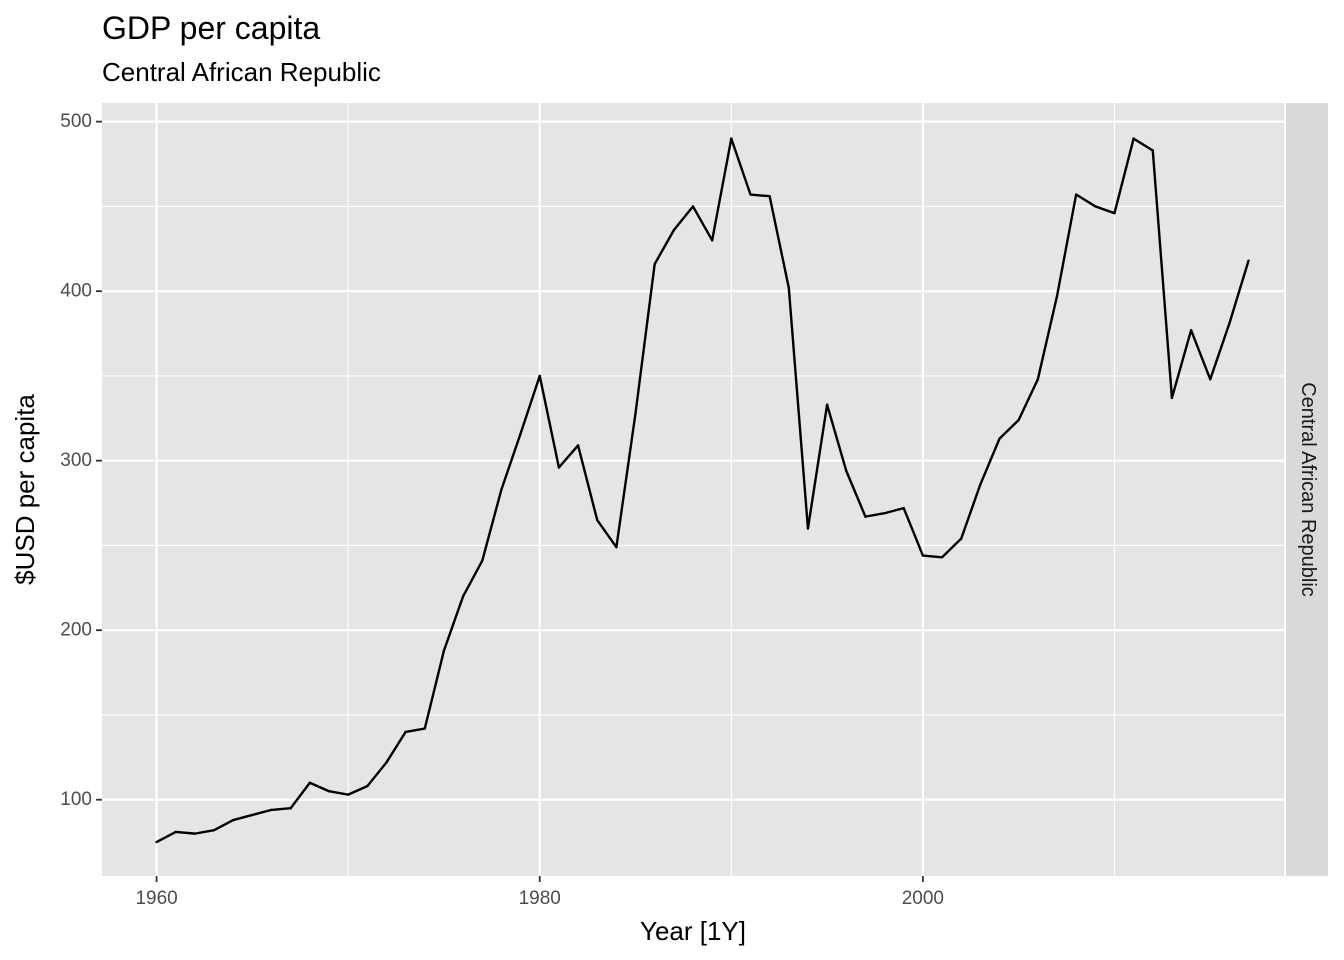 The height and width of the screenshot is (960, 1344). I want to click on facet-strip-label: Central African Republic, so click(1308, 489).